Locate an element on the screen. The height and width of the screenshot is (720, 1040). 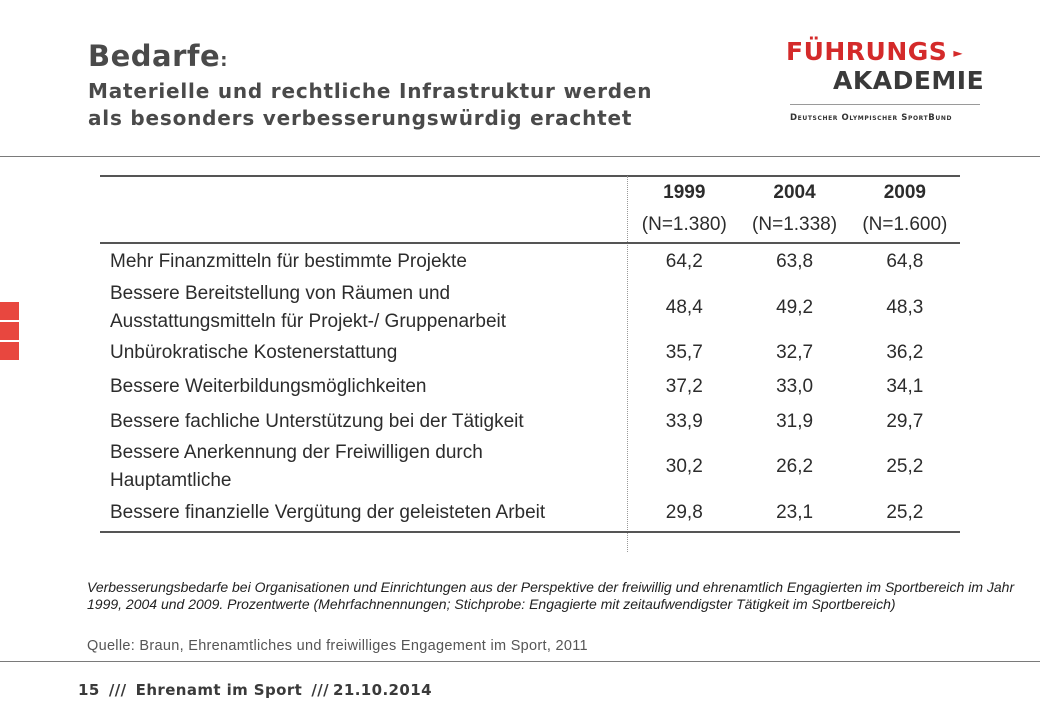
row-label: Hauptamtliche is located at coordinates (171, 480).